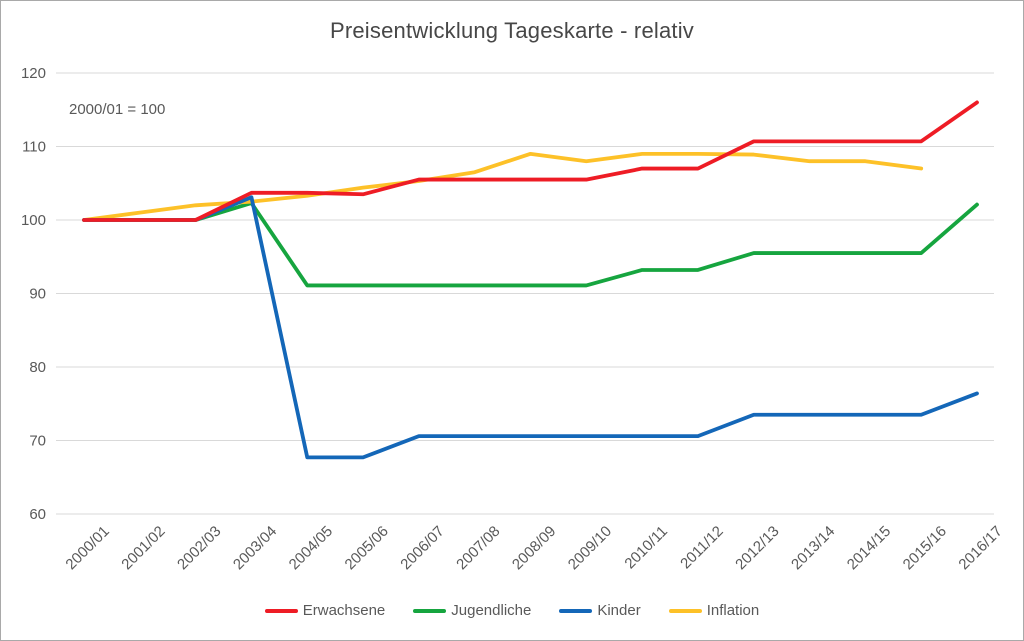 The height and width of the screenshot is (641, 1024). What do you see at coordinates (702, 548) in the screenshot?
I see `x-axis-tick-label: 2011/12` at bounding box center [702, 548].